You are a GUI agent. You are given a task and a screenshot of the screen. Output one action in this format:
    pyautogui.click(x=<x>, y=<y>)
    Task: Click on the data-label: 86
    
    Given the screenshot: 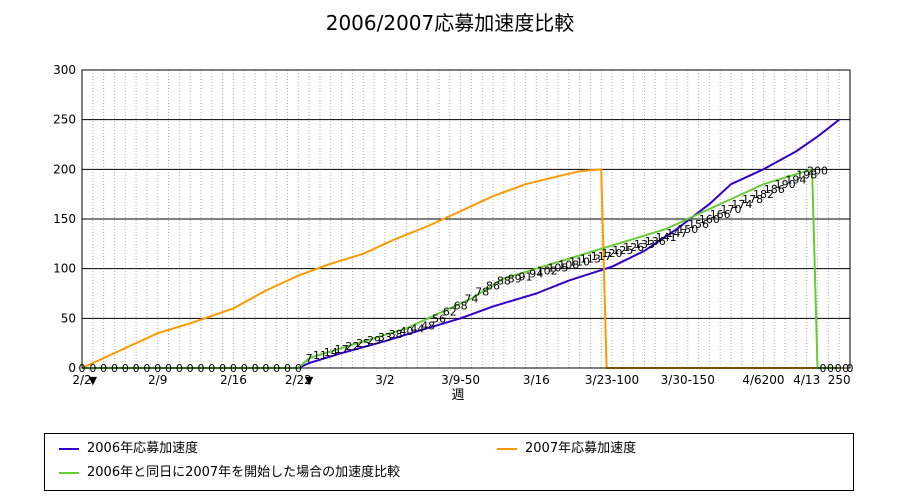 What is the action you would take?
    pyautogui.click(x=493, y=286)
    